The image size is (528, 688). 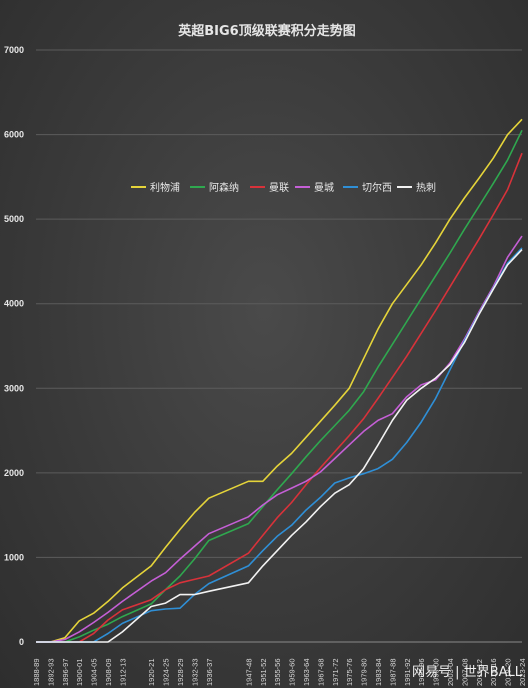 I want to click on x-tick-label: 1979-80, so click(x=364, y=672).